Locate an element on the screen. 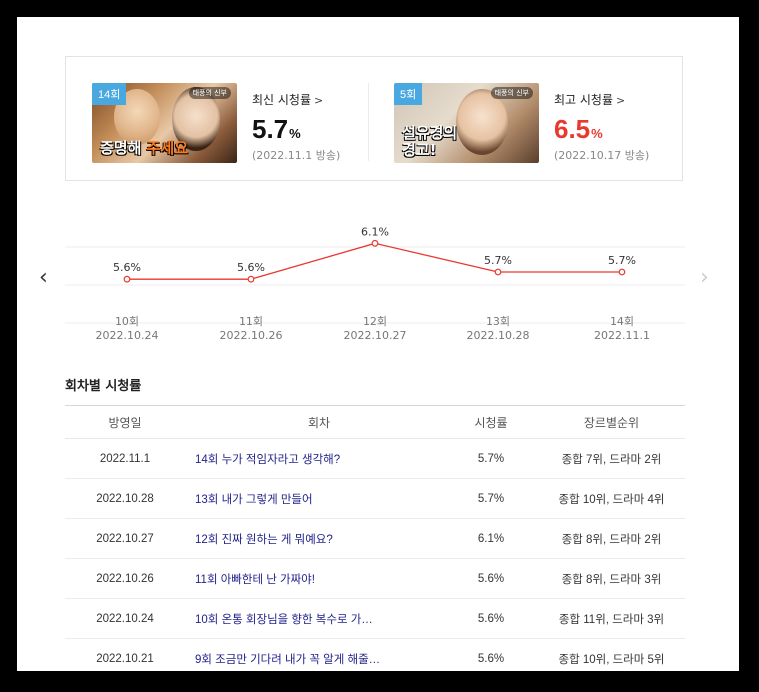 Image resolution: width=759 pixels, height=692 pixels. chart-svg: 5.6% 5.6% 6.1% 5.7% 5.7% is located at coordinates (375, 274).